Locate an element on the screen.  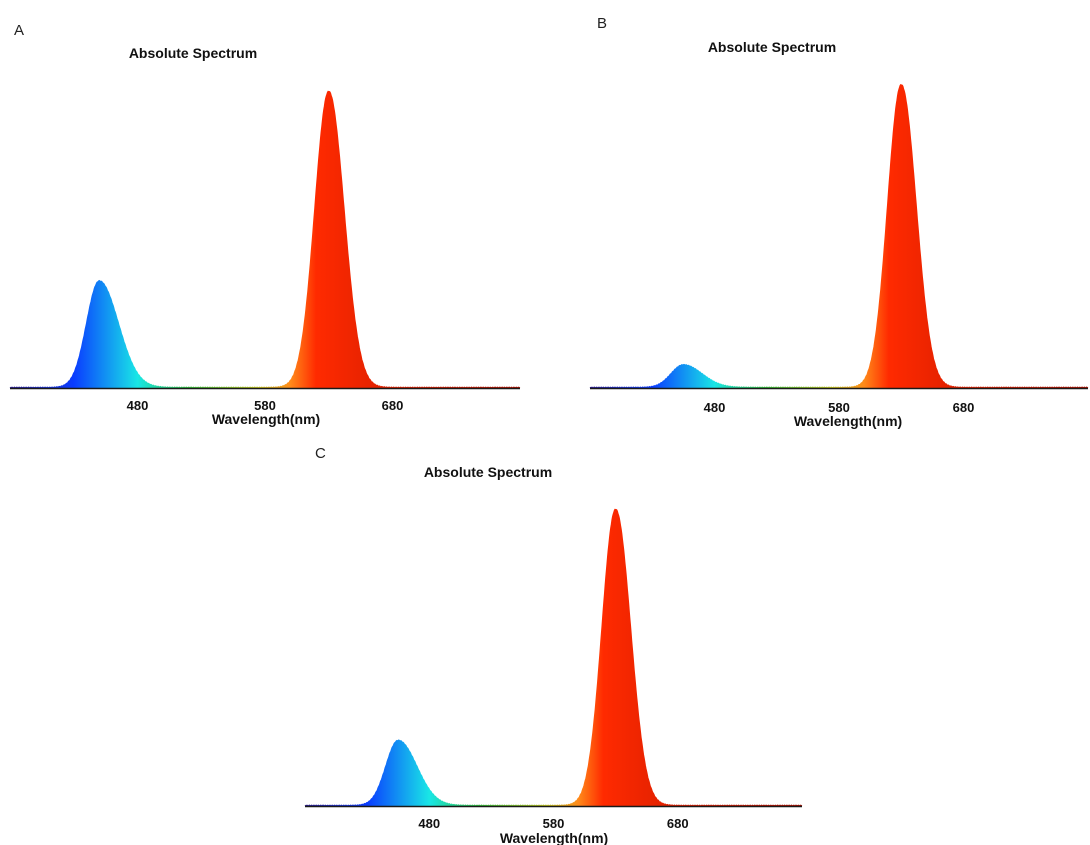
panel-letter: C is located at coordinates (320, 453).